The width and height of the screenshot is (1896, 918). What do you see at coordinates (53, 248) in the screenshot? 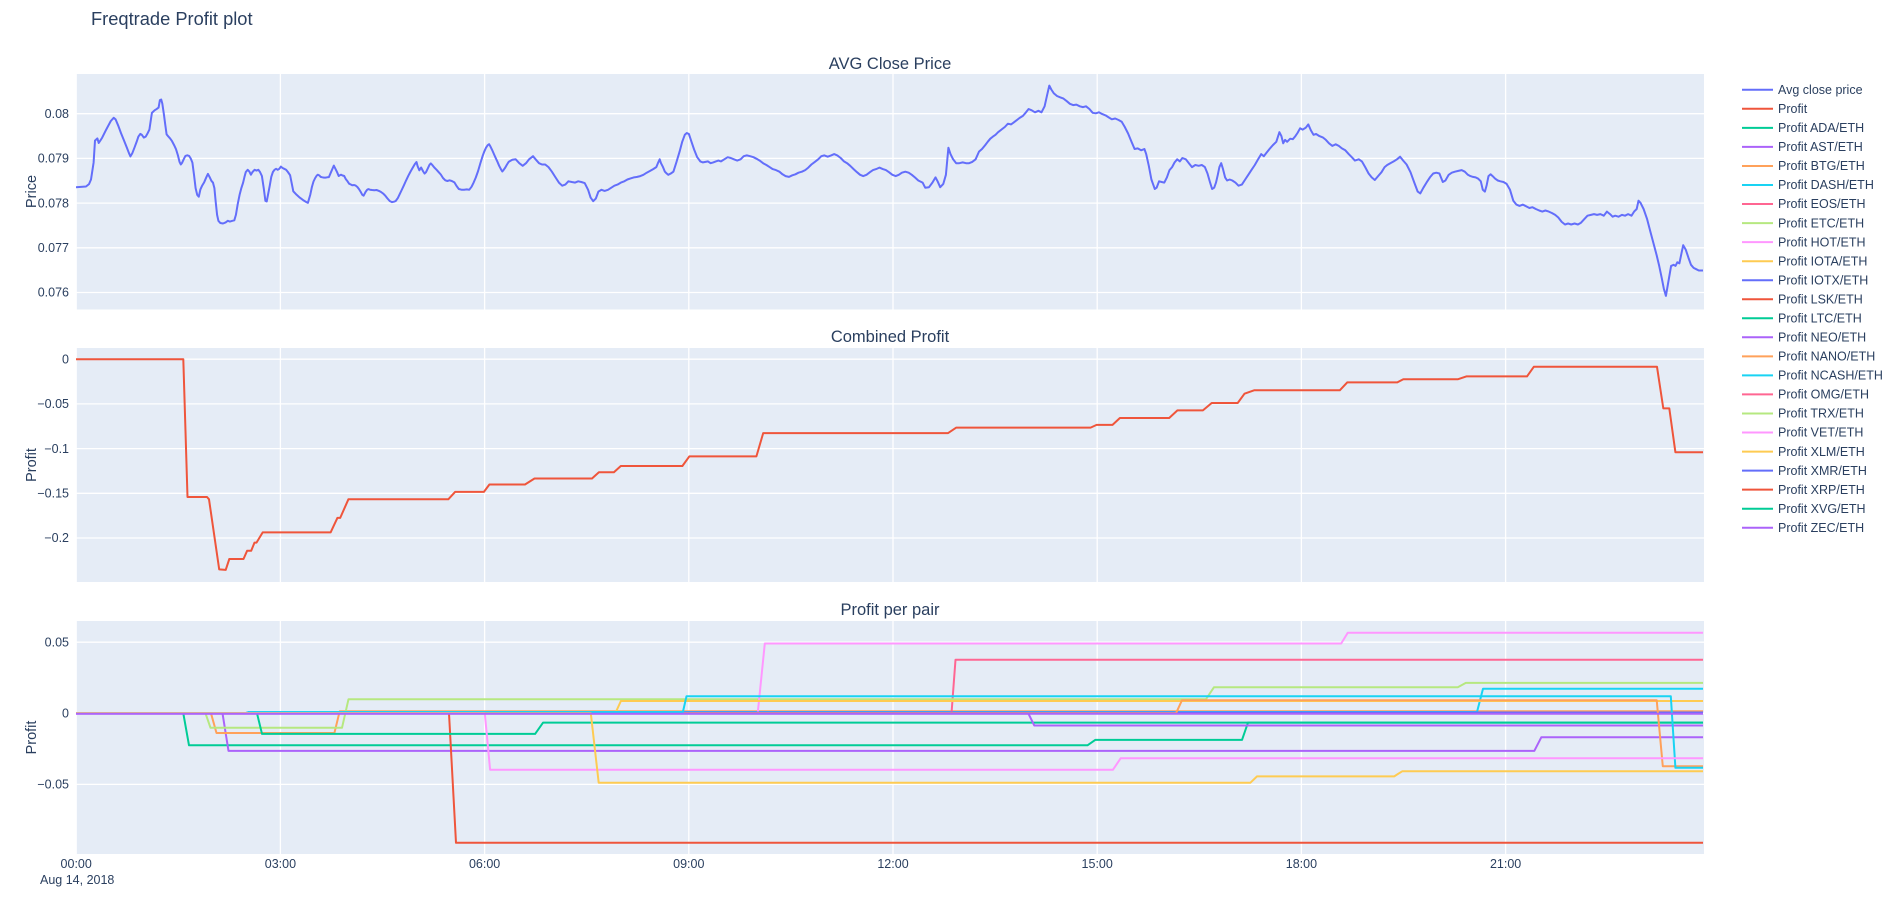
I see `svg-text: 0.077` at bounding box center [53, 248].